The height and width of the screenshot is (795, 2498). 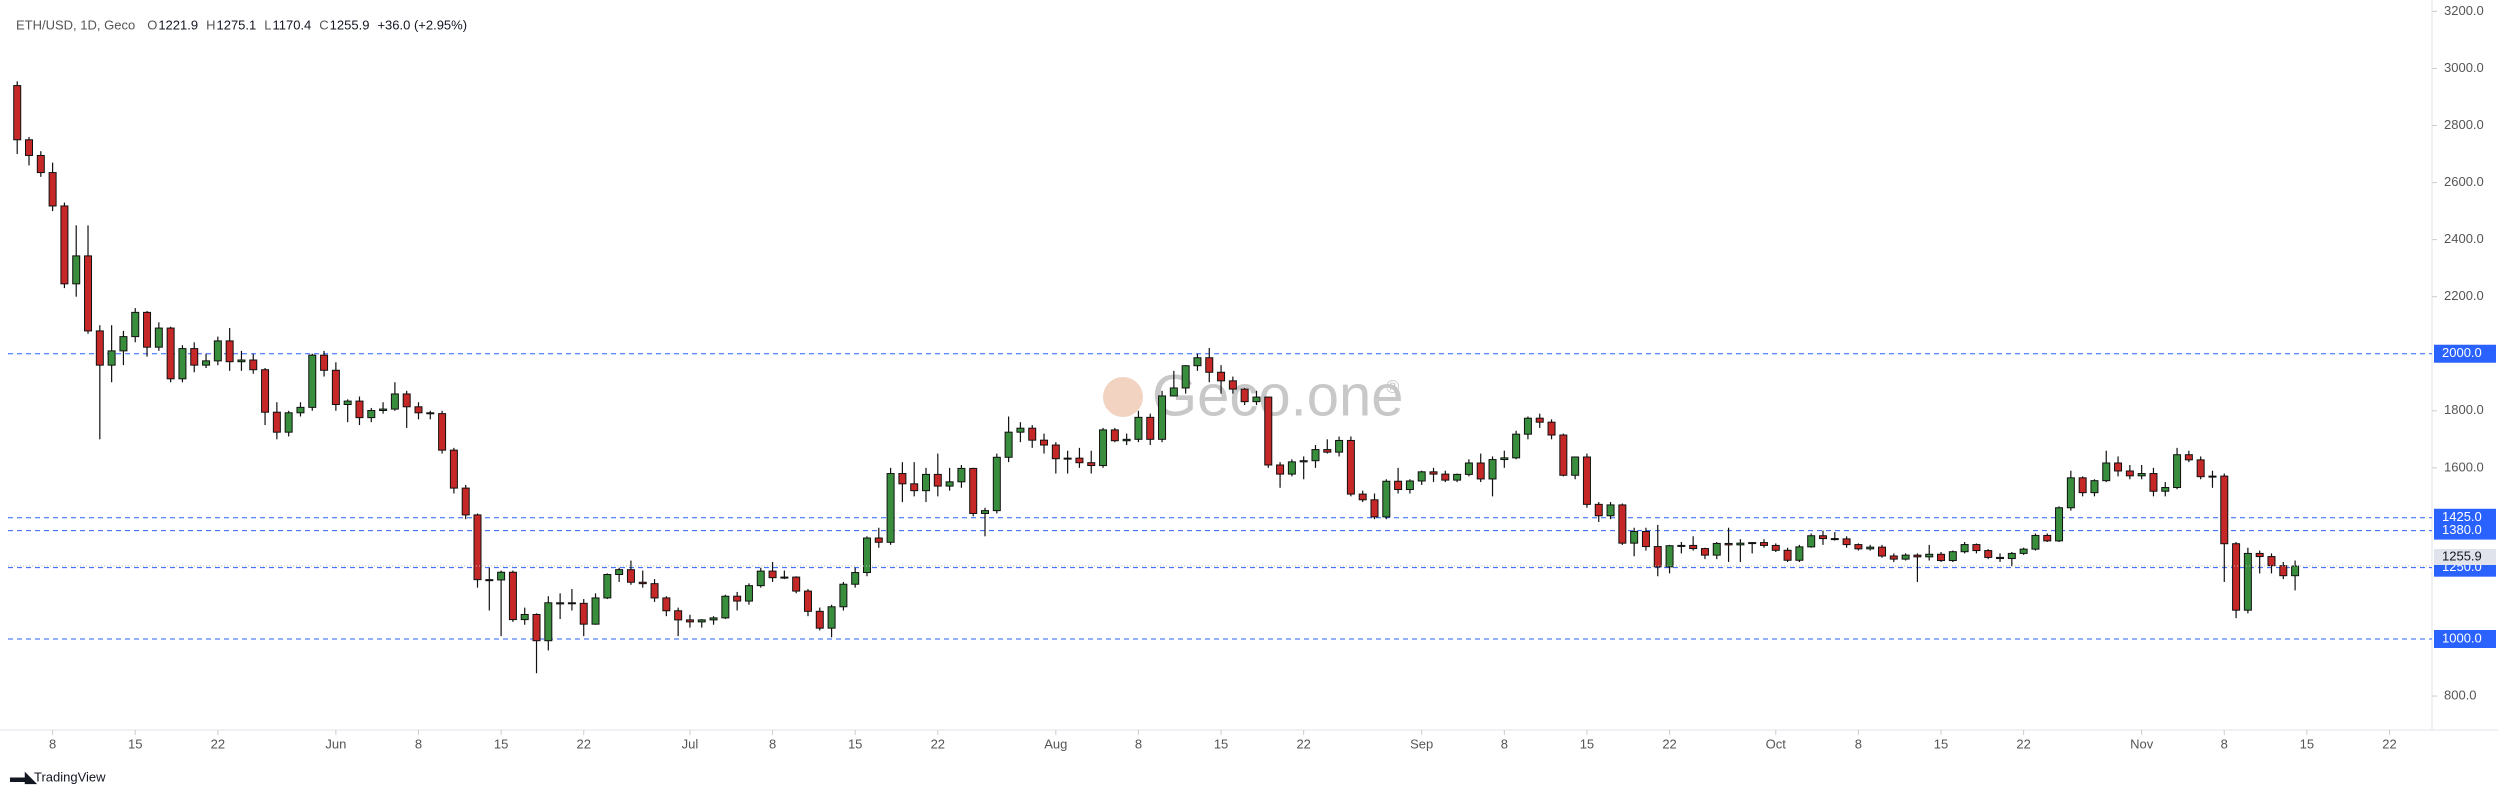 What do you see at coordinates (1278, 395) in the screenshot?
I see `watermark-text: Geco.one` at bounding box center [1278, 395].